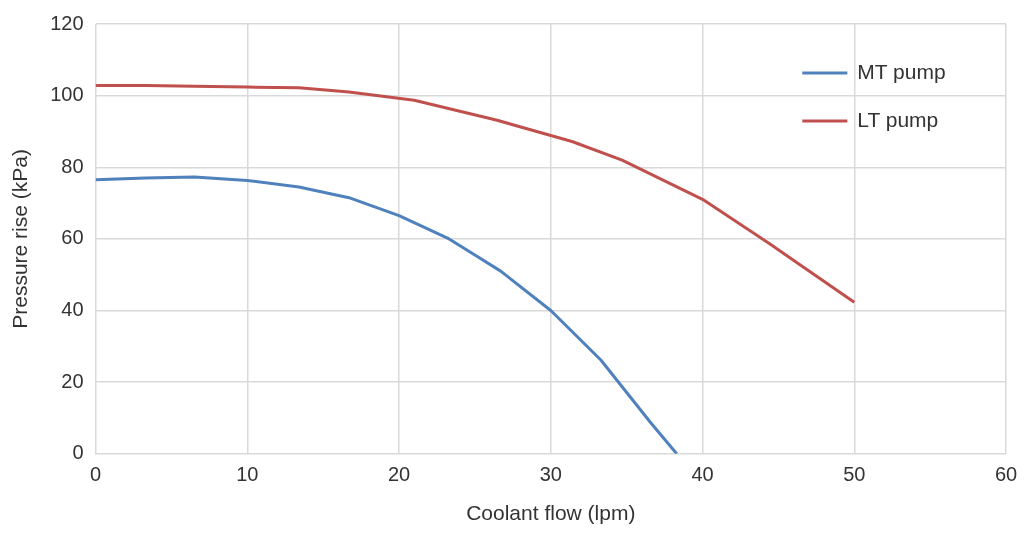 The height and width of the screenshot is (536, 1031). What do you see at coordinates (20, 239) in the screenshot?
I see `y-axis-title: Pressure rise (kPa)` at bounding box center [20, 239].